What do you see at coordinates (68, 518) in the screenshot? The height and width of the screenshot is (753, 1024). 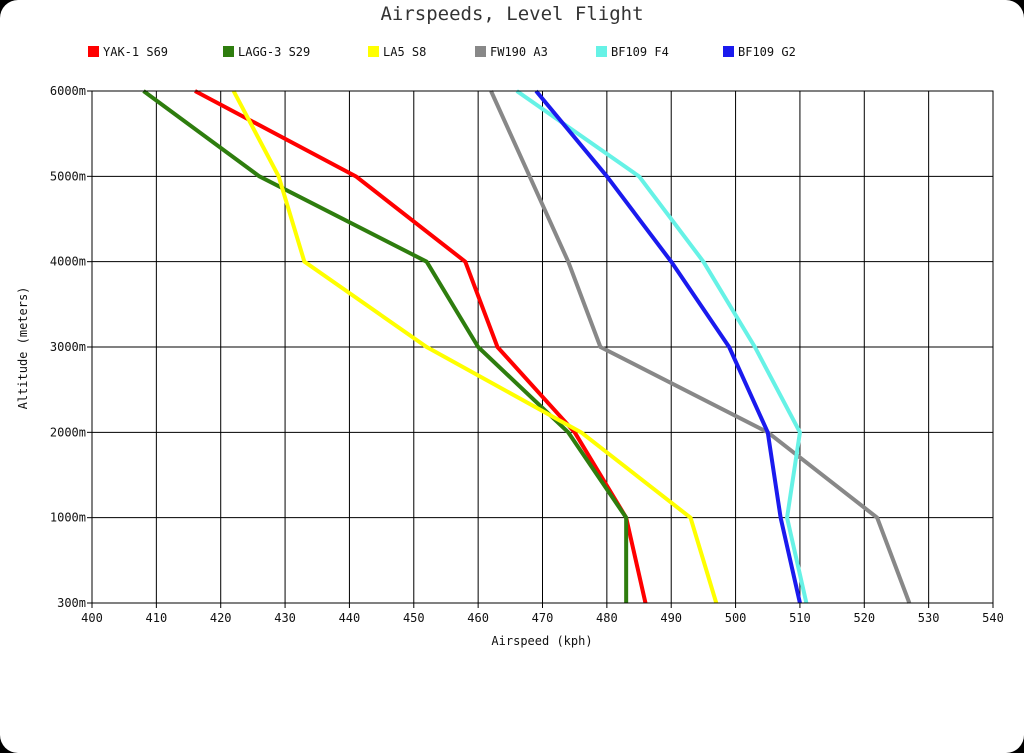 I see `y-tick-label: 1000m` at bounding box center [68, 518].